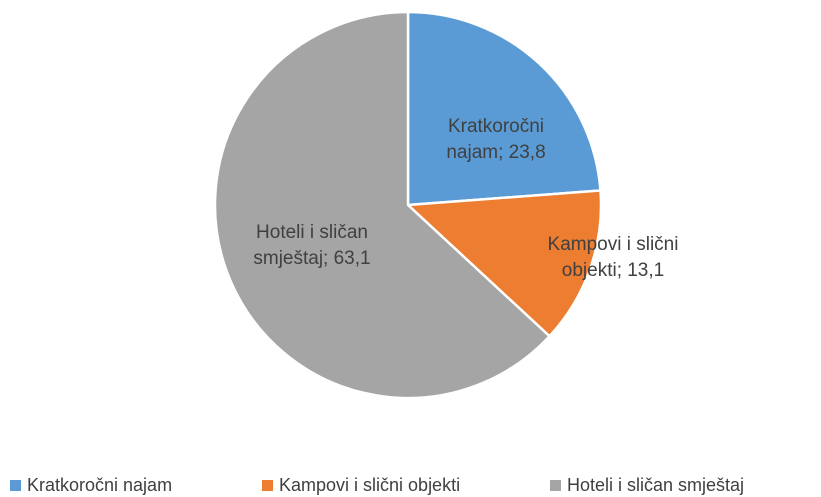  What do you see at coordinates (613, 257) in the screenshot?
I see `data-label: Kampovi i slični objekti; 13,1` at bounding box center [613, 257].